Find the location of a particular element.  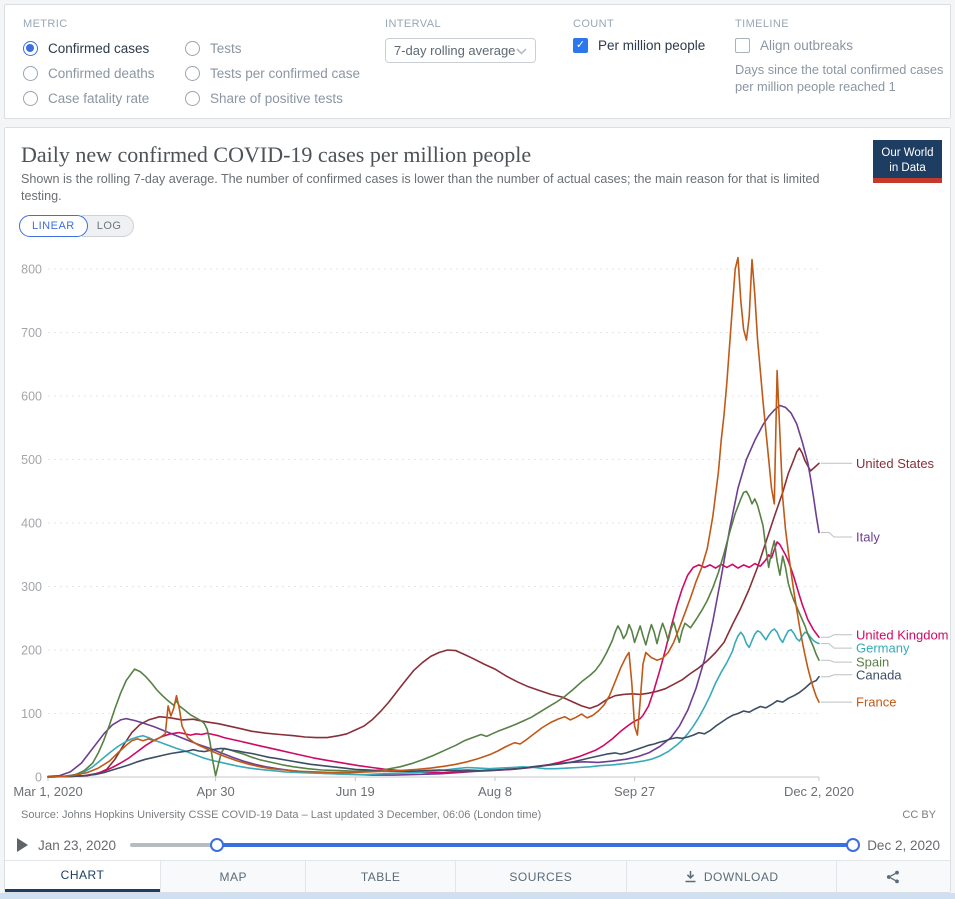

per-million-checkbox: ✓ Per million people is located at coordinates (639, 45).